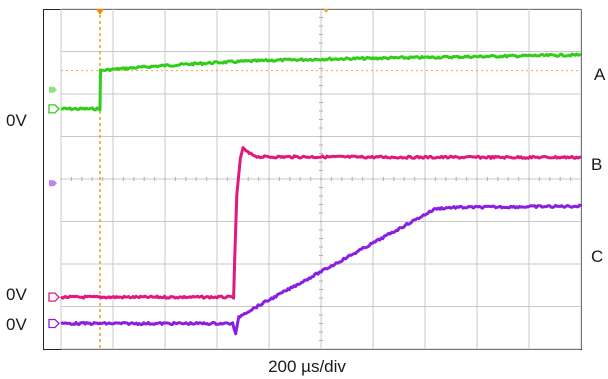 Image resolution: width=608 pixels, height=379 pixels. What do you see at coordinates (596, 164) in the screenshot?
I see `trace-label-b: B` at bounding box center [596, 164].